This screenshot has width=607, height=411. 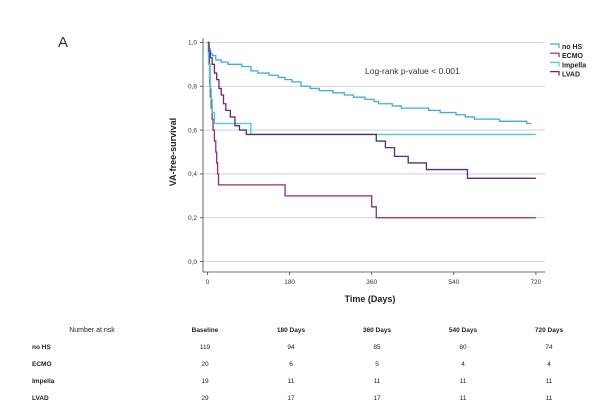 I want to click on y-tick-label: 0,2, so click(x=192, y=218).